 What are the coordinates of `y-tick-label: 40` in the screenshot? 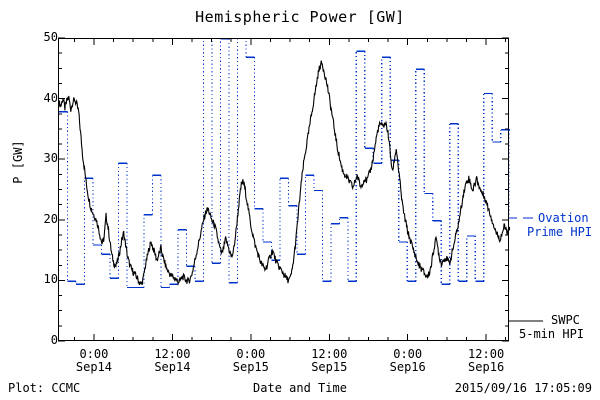 It's located at (50, 97).